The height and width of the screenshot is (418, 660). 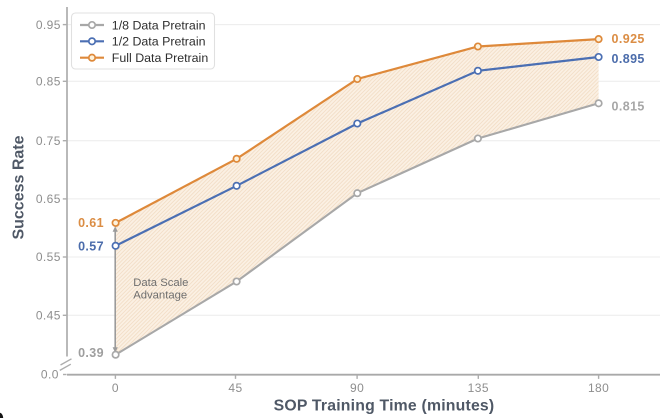 I want to click on svg-text: 0.75, so click(x=48, y=141).